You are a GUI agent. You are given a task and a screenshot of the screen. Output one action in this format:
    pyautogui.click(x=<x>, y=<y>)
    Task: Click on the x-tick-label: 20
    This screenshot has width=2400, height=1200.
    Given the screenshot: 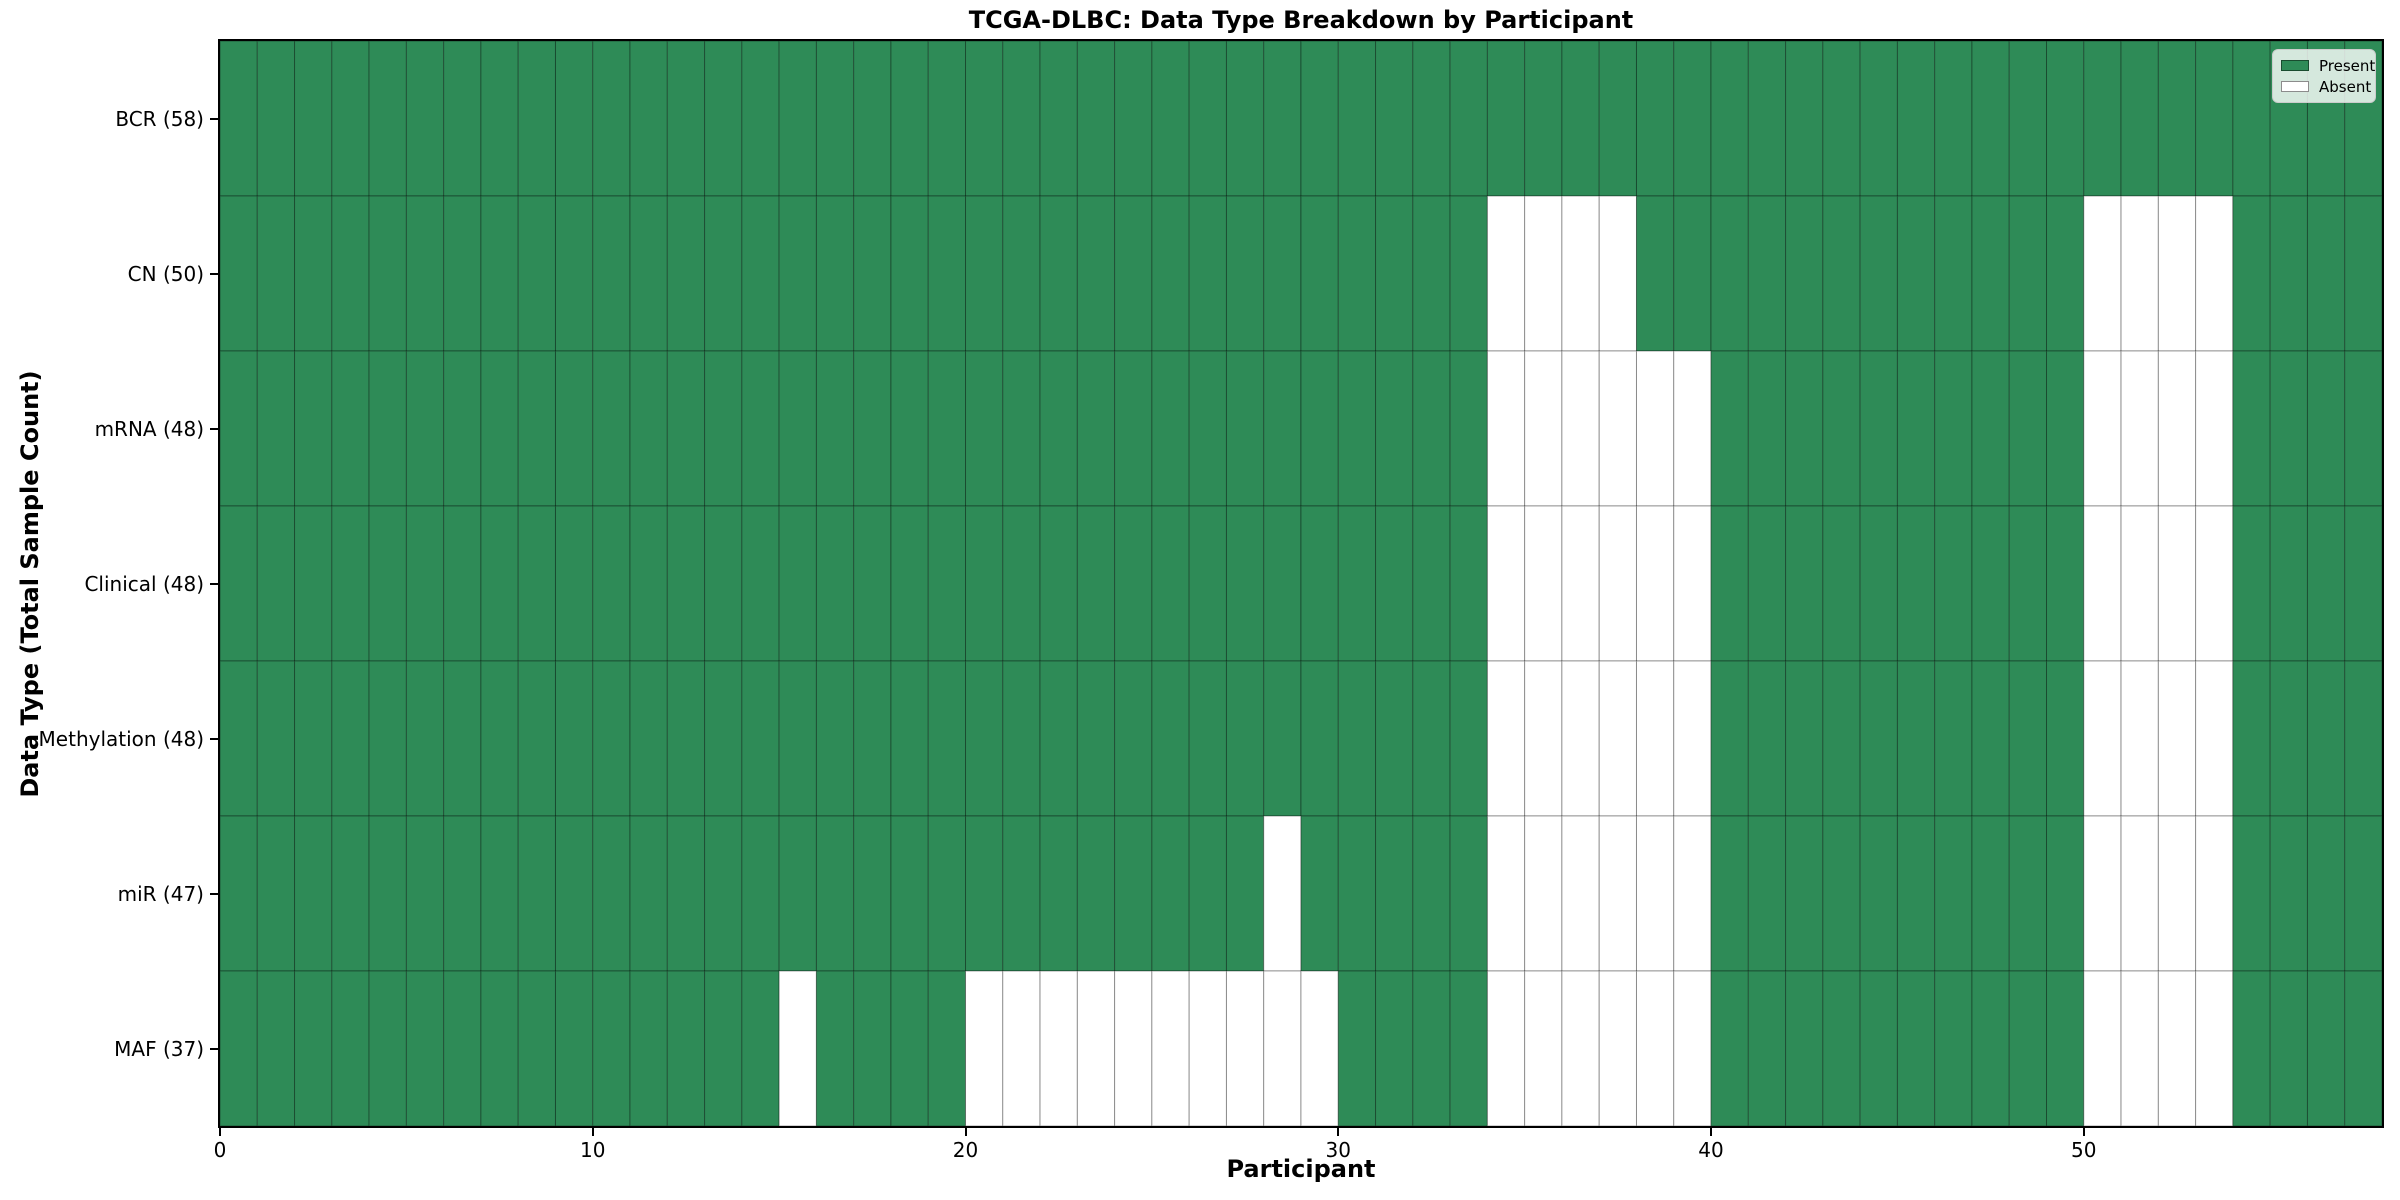 What is the action you would take?
    pyautogui.click(x=965, y=1150)
    